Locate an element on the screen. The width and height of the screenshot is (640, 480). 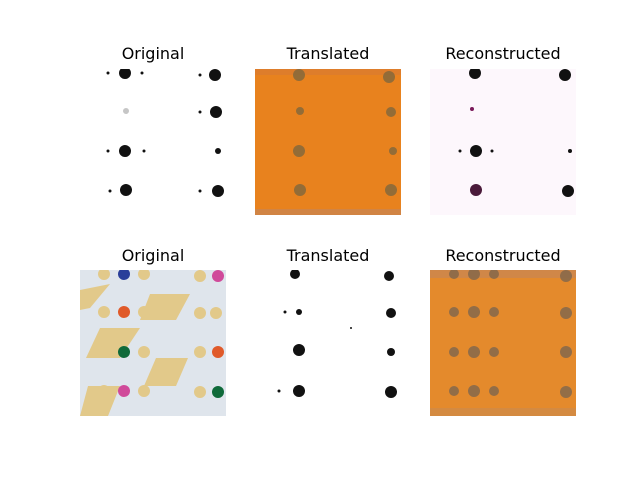
title-row1-reconstructed: Reconstructed is located at coordinates (503, 53).